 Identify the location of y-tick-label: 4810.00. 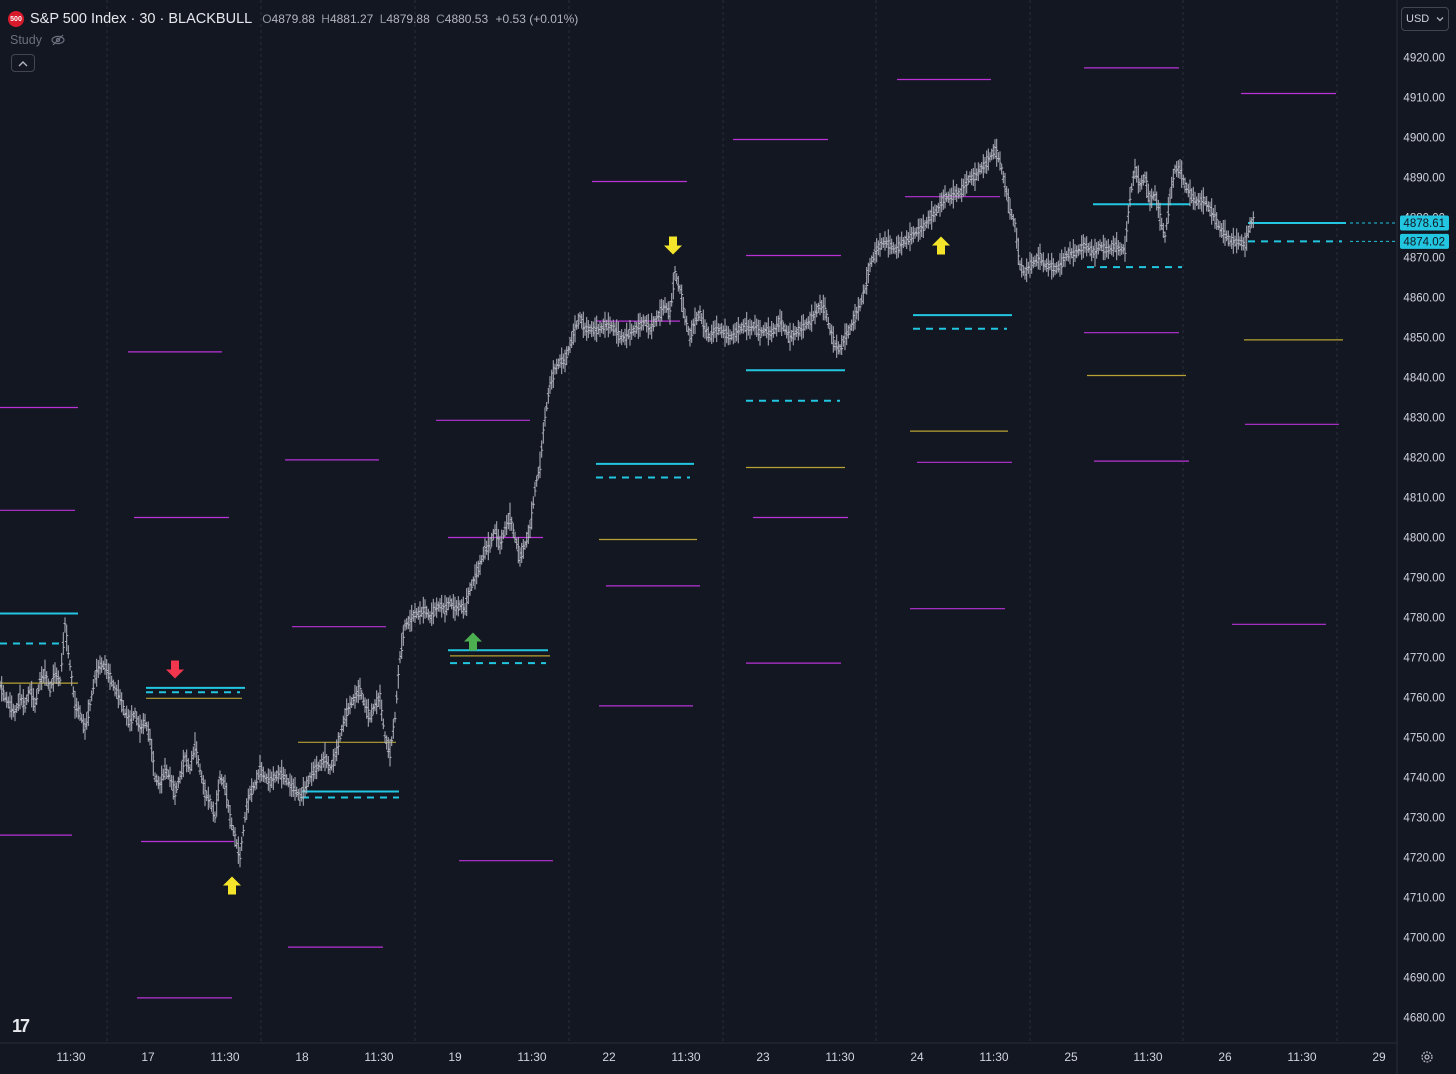
(1424, 499).